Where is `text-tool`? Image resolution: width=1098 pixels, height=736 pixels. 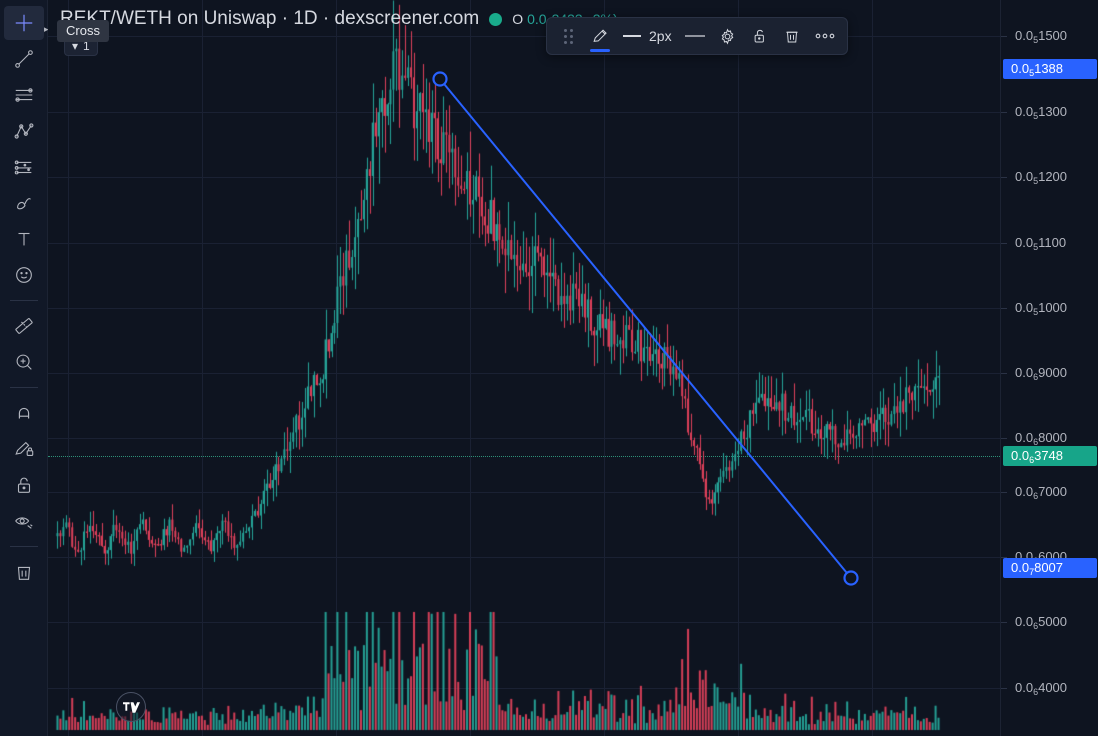
text-tool is located at coordinates (24, 239).